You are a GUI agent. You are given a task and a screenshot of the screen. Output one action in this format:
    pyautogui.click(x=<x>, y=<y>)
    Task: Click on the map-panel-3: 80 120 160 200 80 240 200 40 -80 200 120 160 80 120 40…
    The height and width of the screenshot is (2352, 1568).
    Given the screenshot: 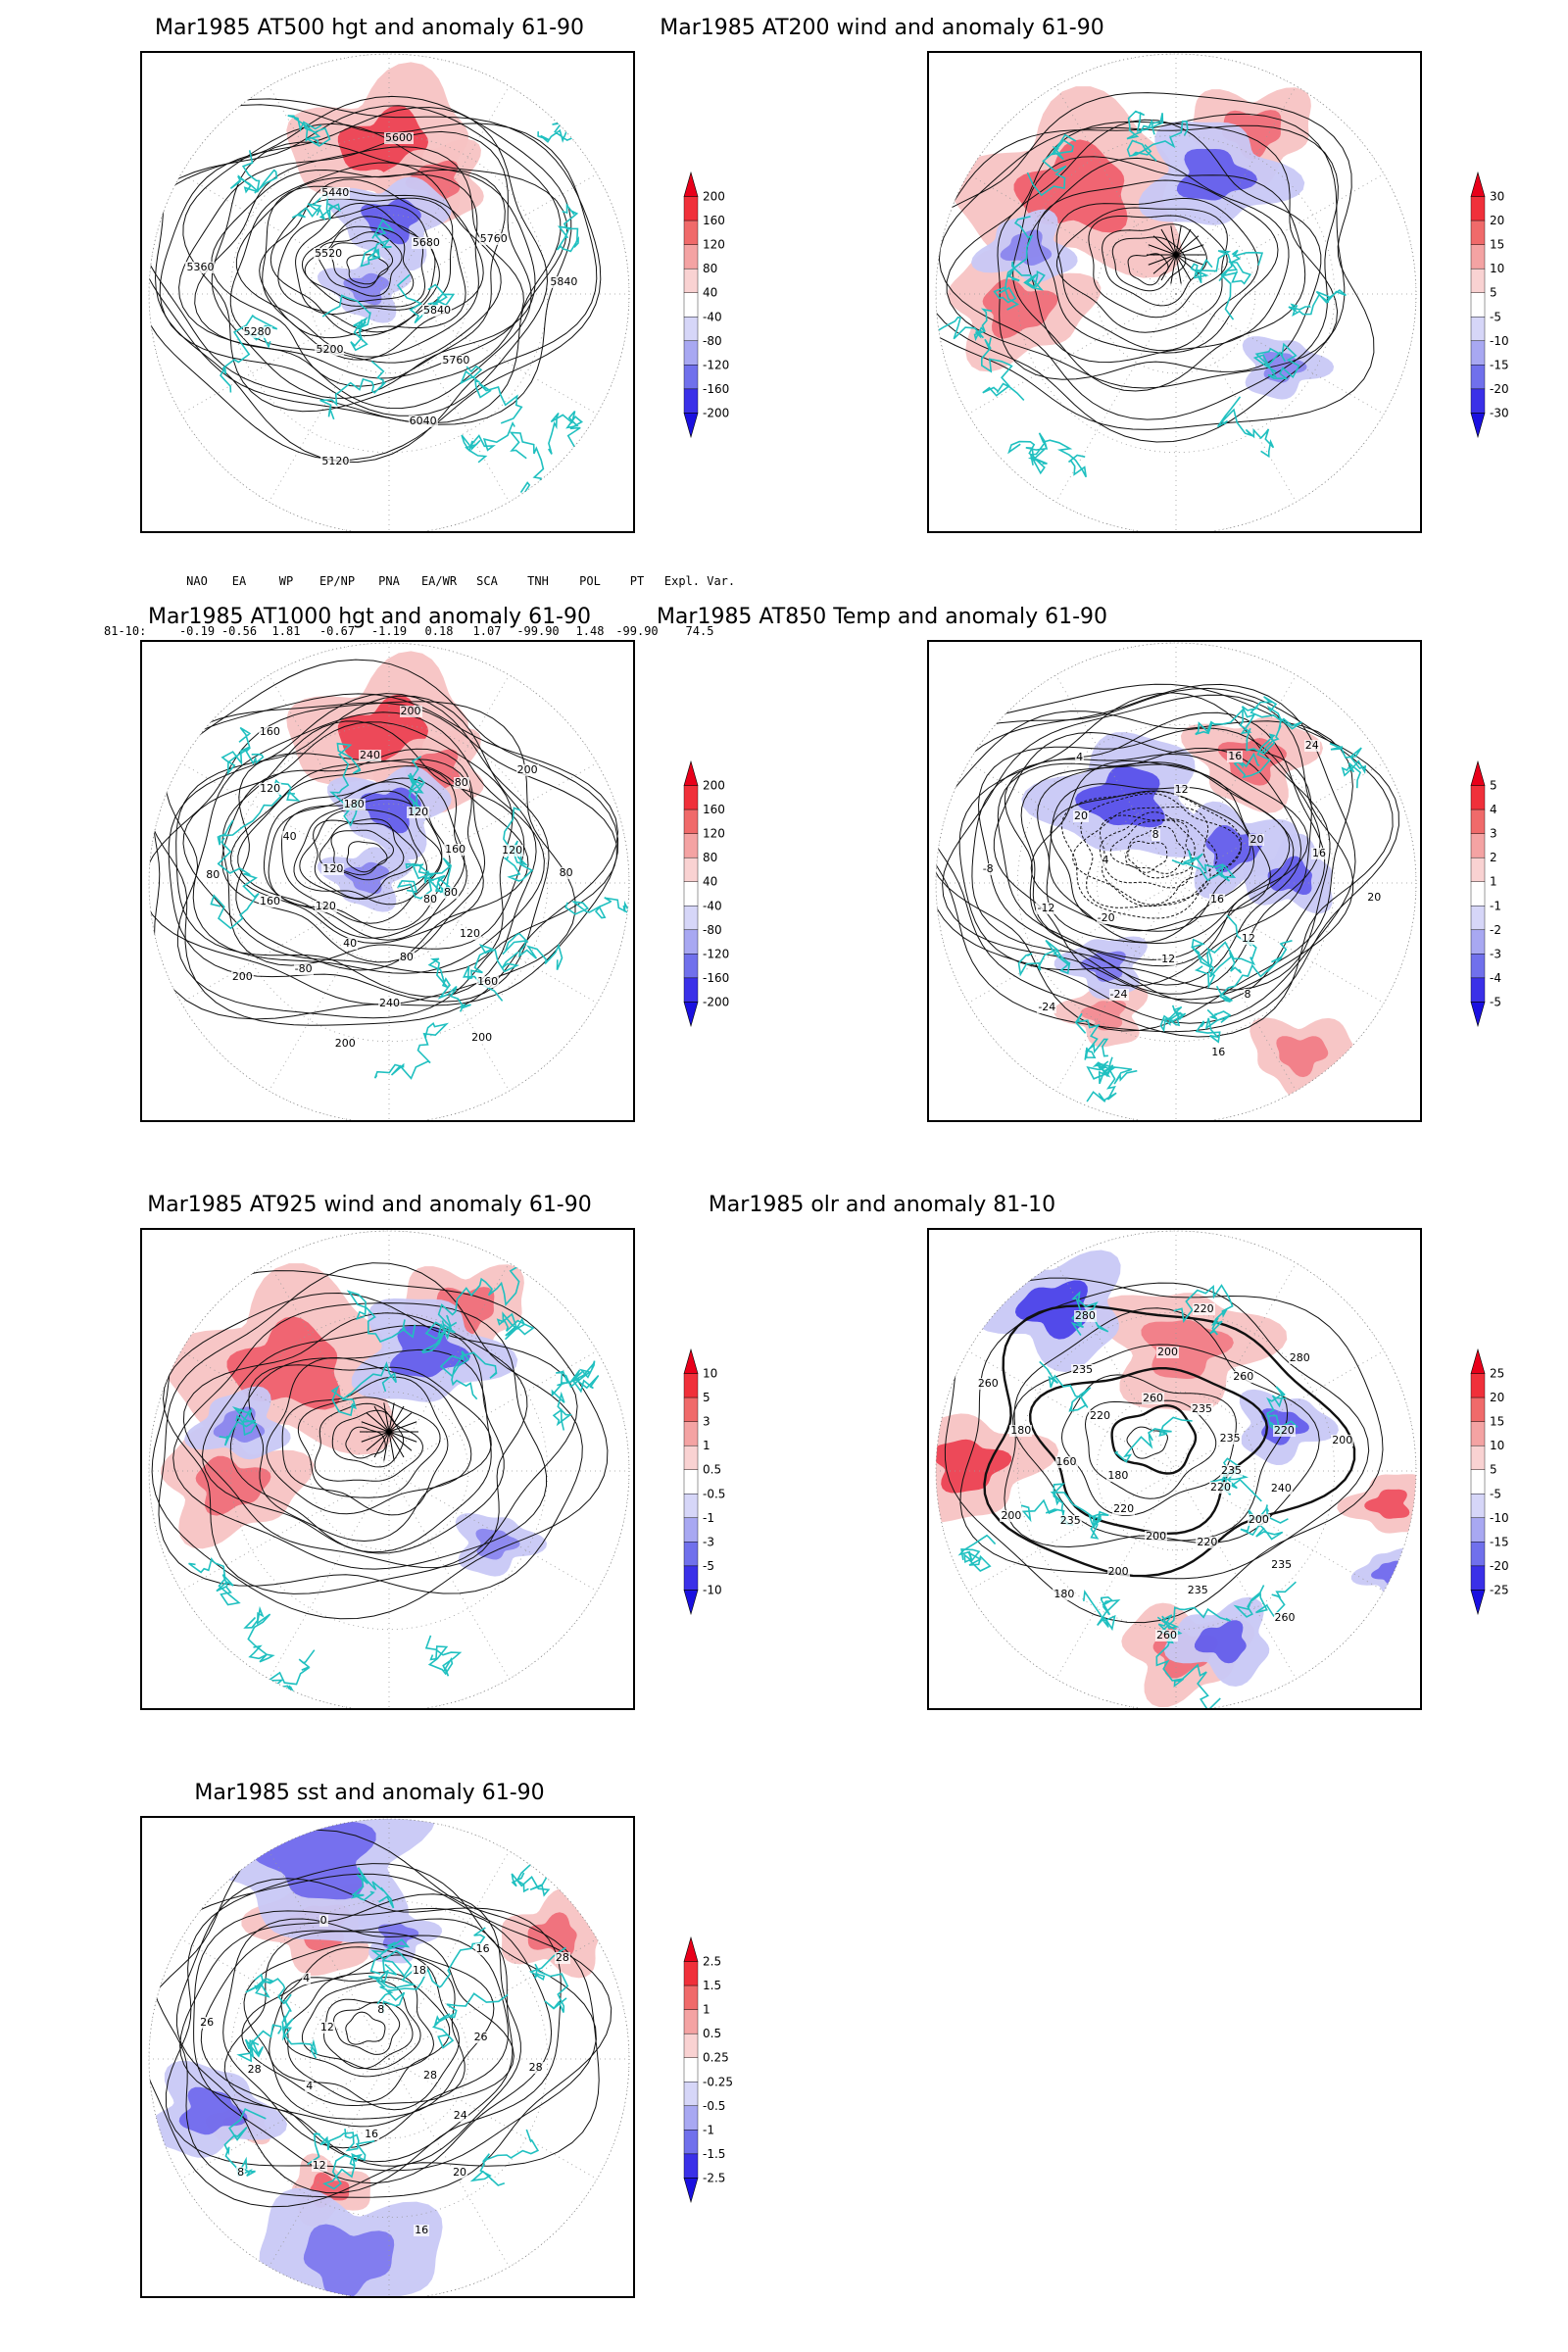 What is the action you would take?
    pyautogui.click(x=387, y=881)
    